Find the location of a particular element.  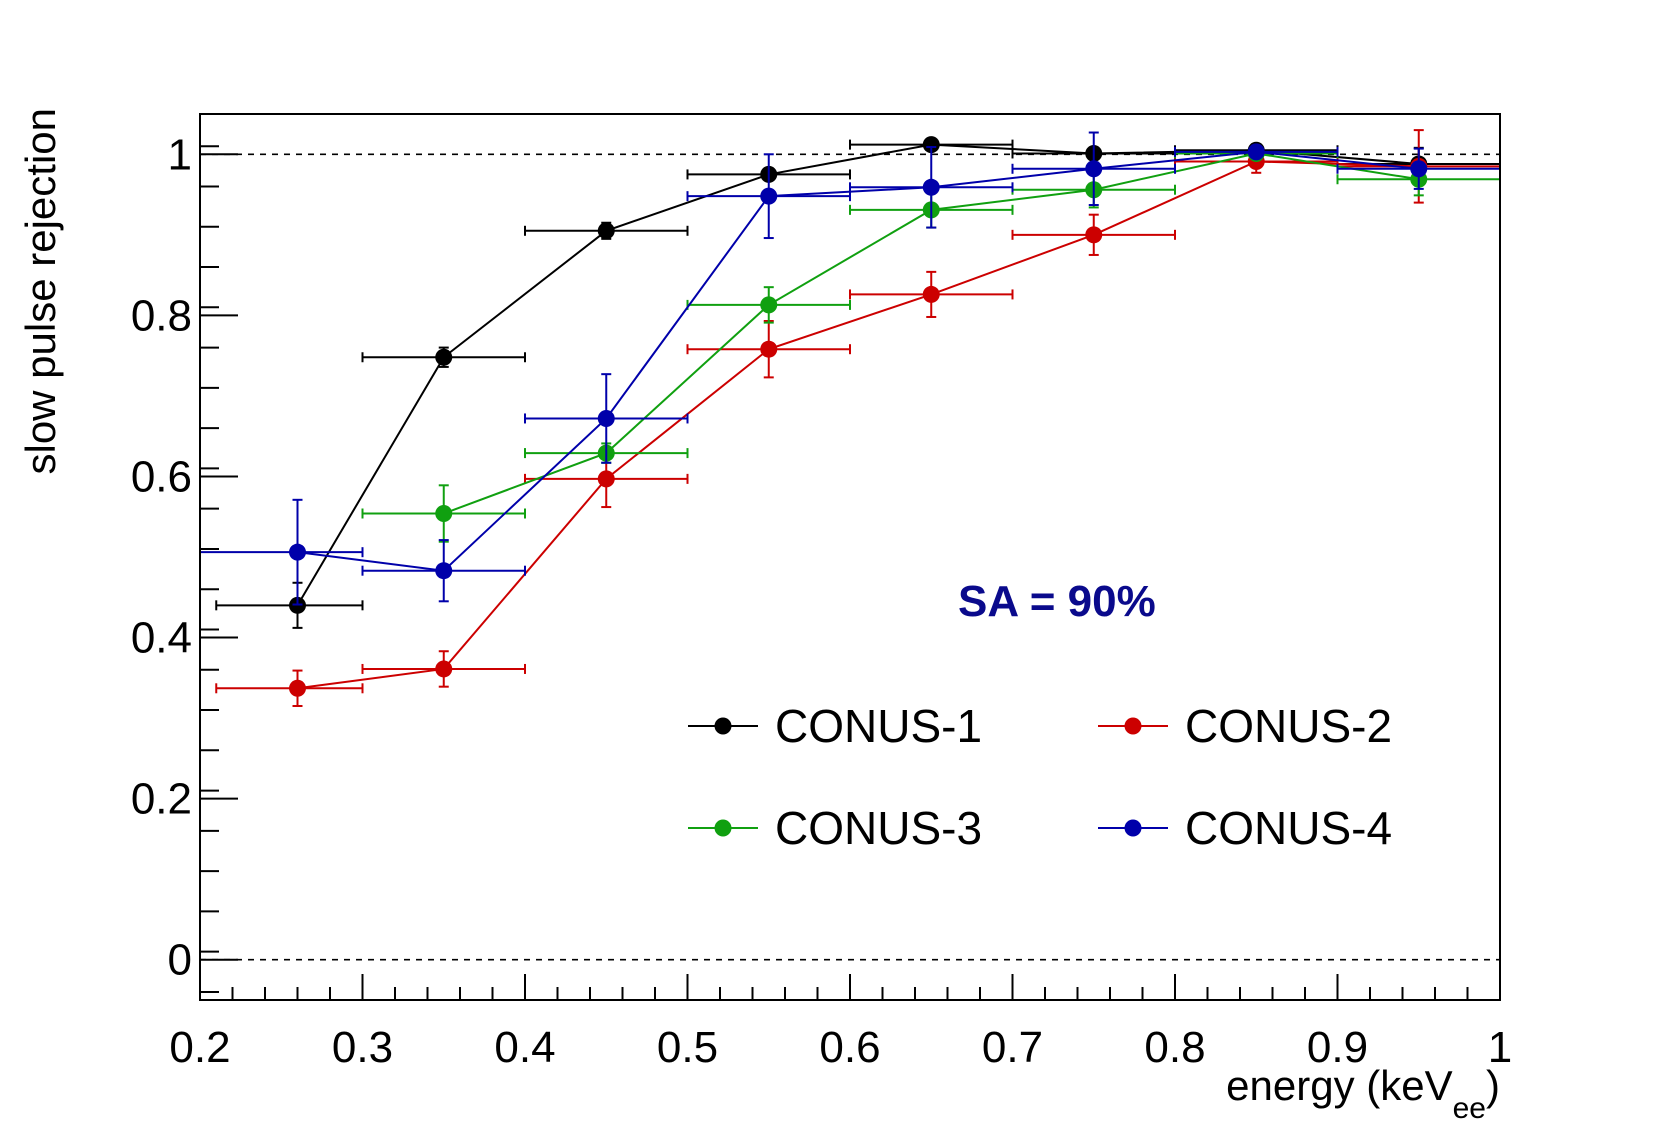

legend-label-conus-4: CONUS-4 is located at coordinates (1288, 828).